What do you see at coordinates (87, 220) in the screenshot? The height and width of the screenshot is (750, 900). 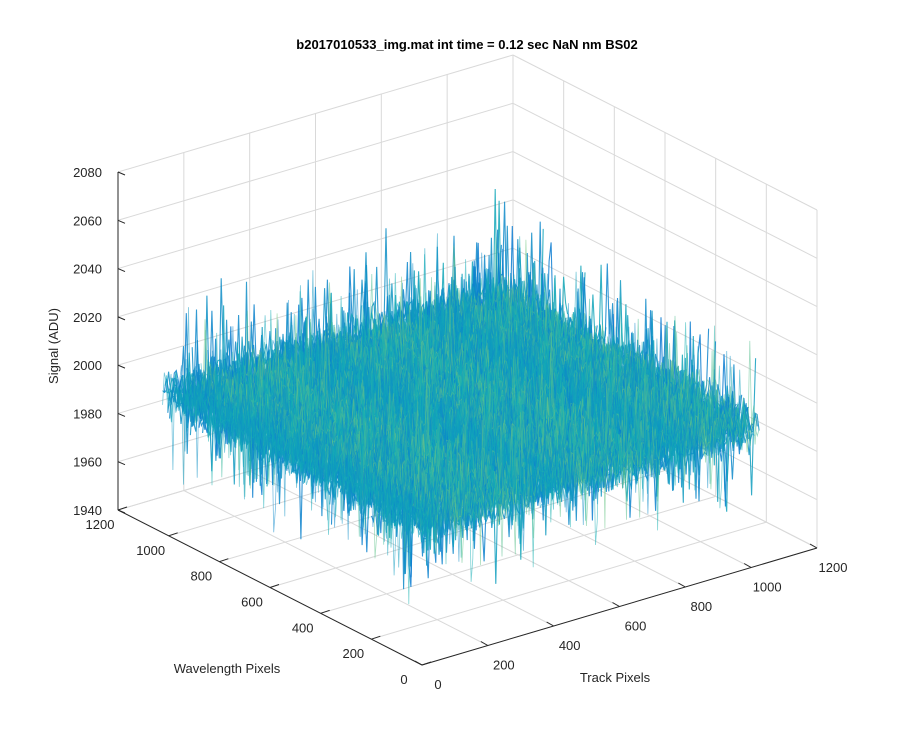 I see `z-tick-label: 2060` at bounding box center [87, 220].